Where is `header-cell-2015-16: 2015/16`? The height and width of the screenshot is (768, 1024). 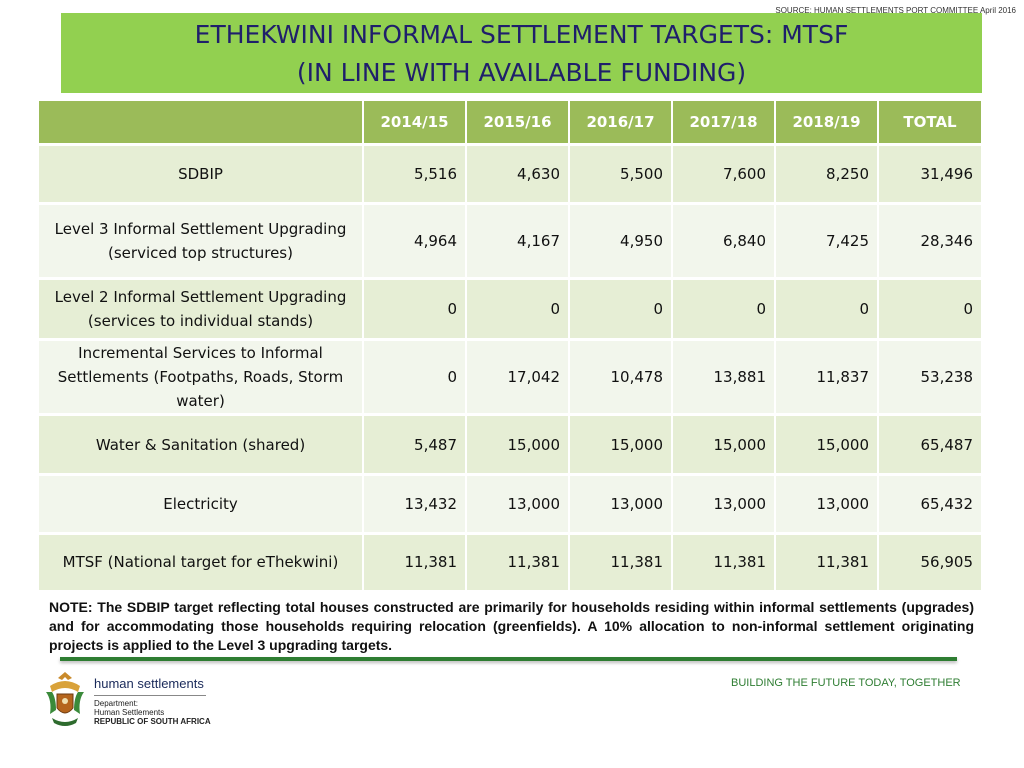 header-cell-2015-16: 2015/16 is located at coordinates (518, 123).